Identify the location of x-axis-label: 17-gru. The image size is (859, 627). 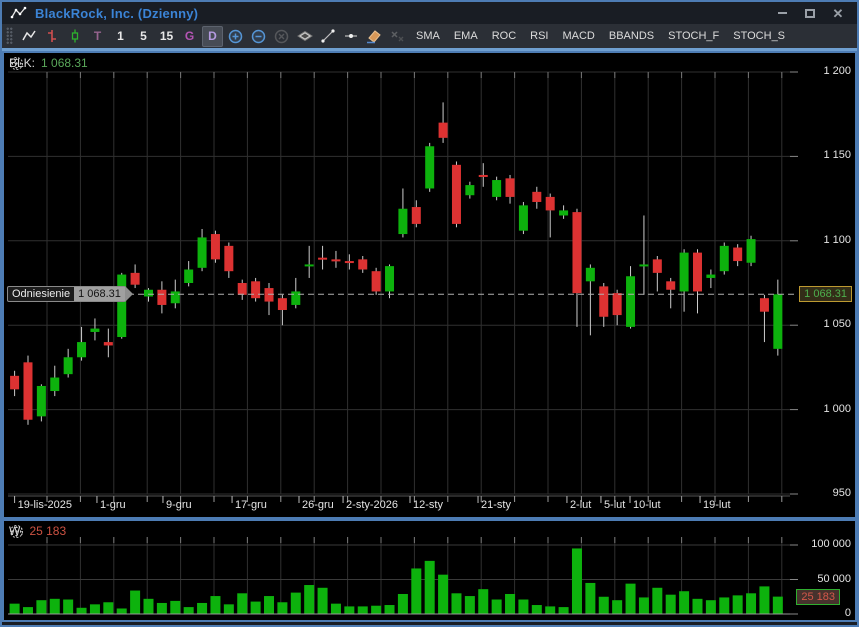
(251, 505).